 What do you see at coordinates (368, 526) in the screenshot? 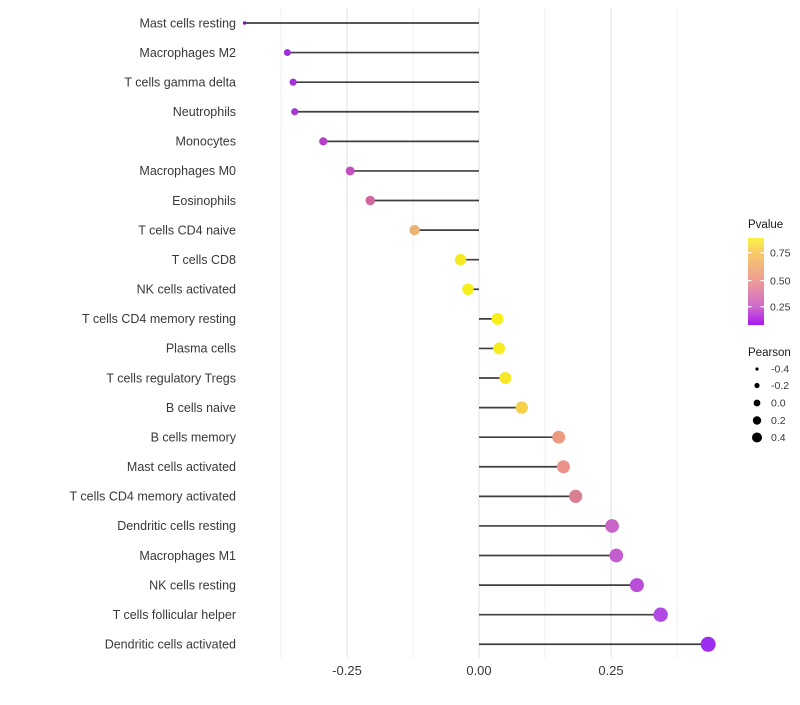
I see `chart-row: Dendritic cells resting` at bounding box center [368, 526].